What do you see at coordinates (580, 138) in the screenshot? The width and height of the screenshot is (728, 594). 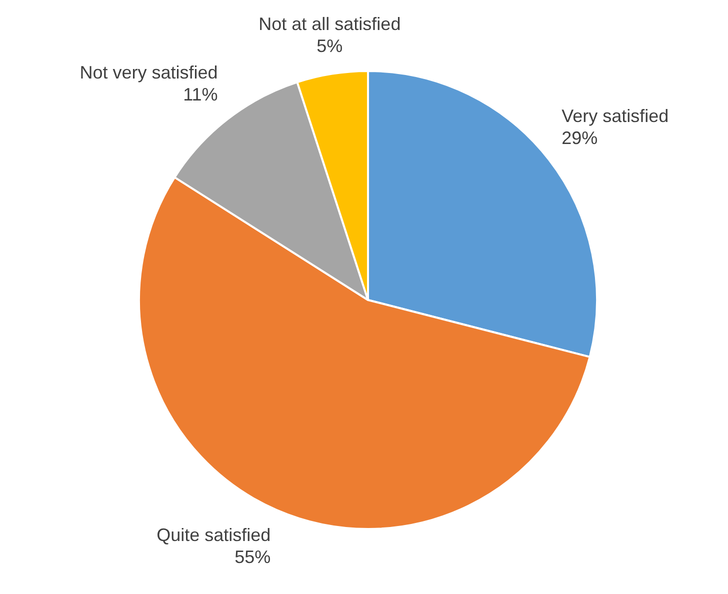 I see `data-label: 29%` at bounding box center [580, 138].